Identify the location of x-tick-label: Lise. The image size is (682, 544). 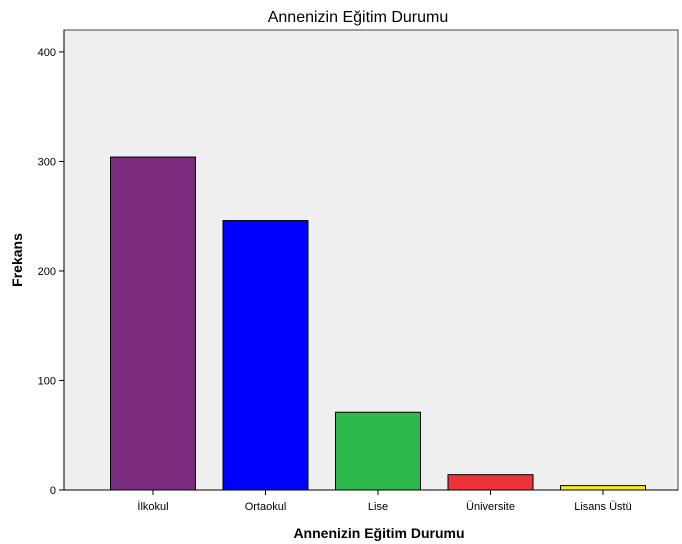
(378, 507).